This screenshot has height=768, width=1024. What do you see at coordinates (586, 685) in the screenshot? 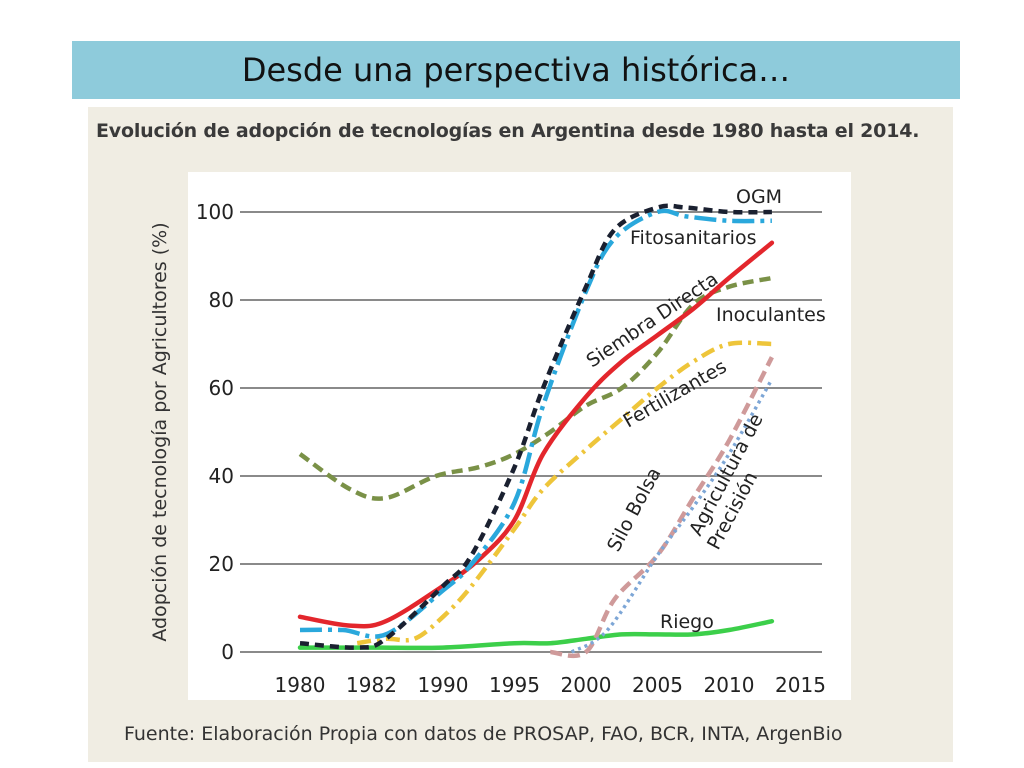
I see `x-tick-label: 2000` at bounding box center [586, 685].